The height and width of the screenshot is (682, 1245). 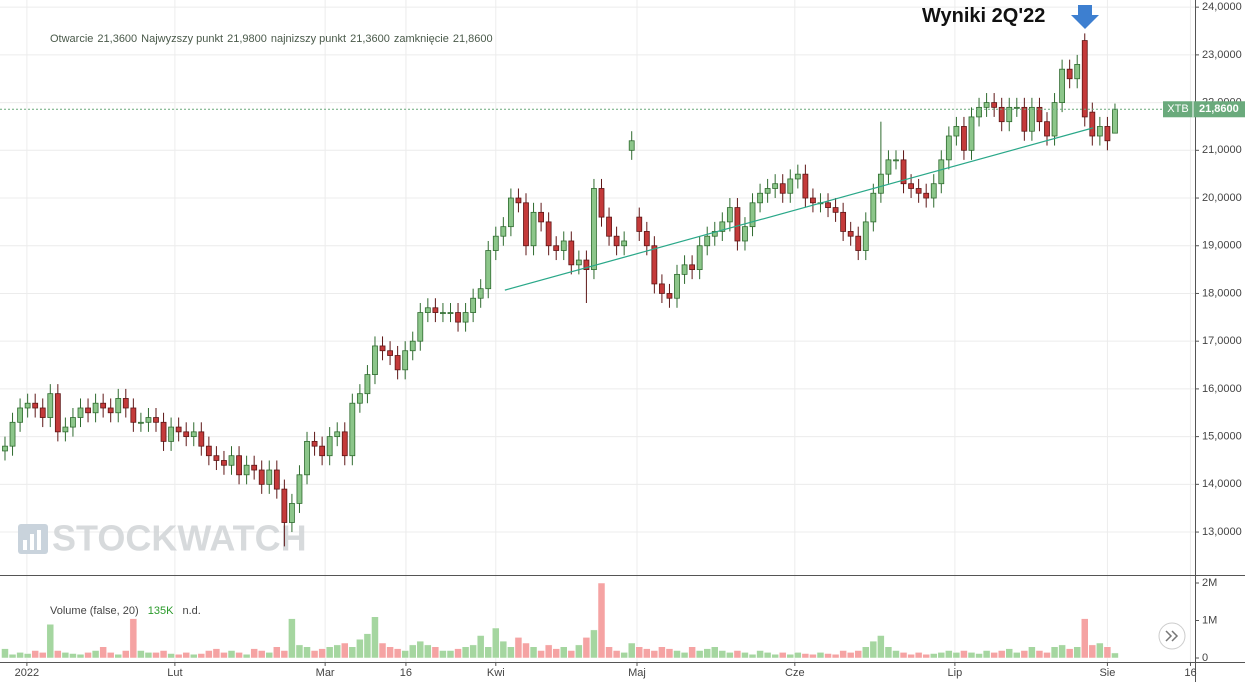 I want to click on legend-name: najnizszy punkt, so click(x=308, y=39).